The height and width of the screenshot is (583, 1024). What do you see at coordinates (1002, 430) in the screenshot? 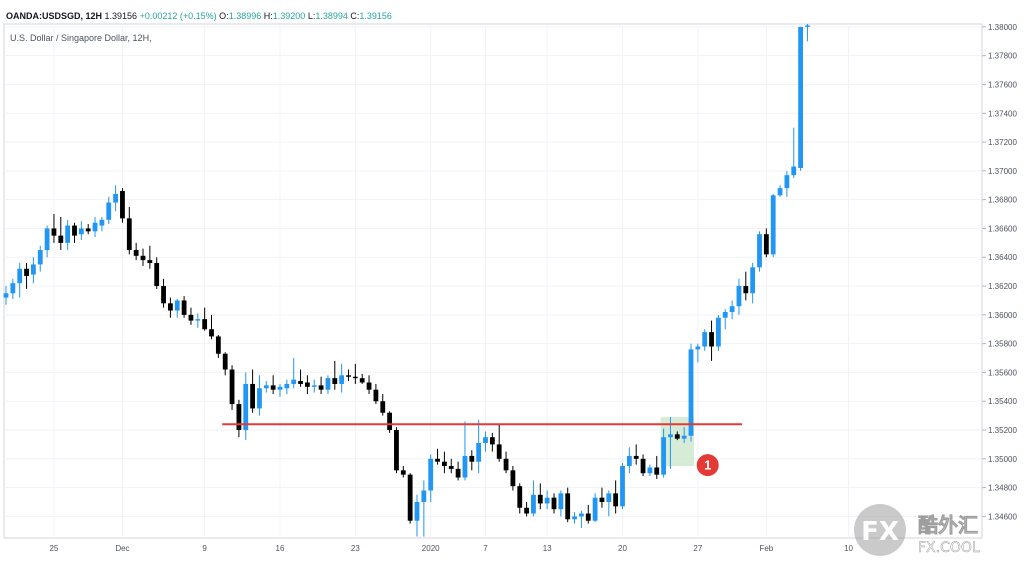
I see `y-tick-label: 1.35200` at bounding box center [1002, 430].